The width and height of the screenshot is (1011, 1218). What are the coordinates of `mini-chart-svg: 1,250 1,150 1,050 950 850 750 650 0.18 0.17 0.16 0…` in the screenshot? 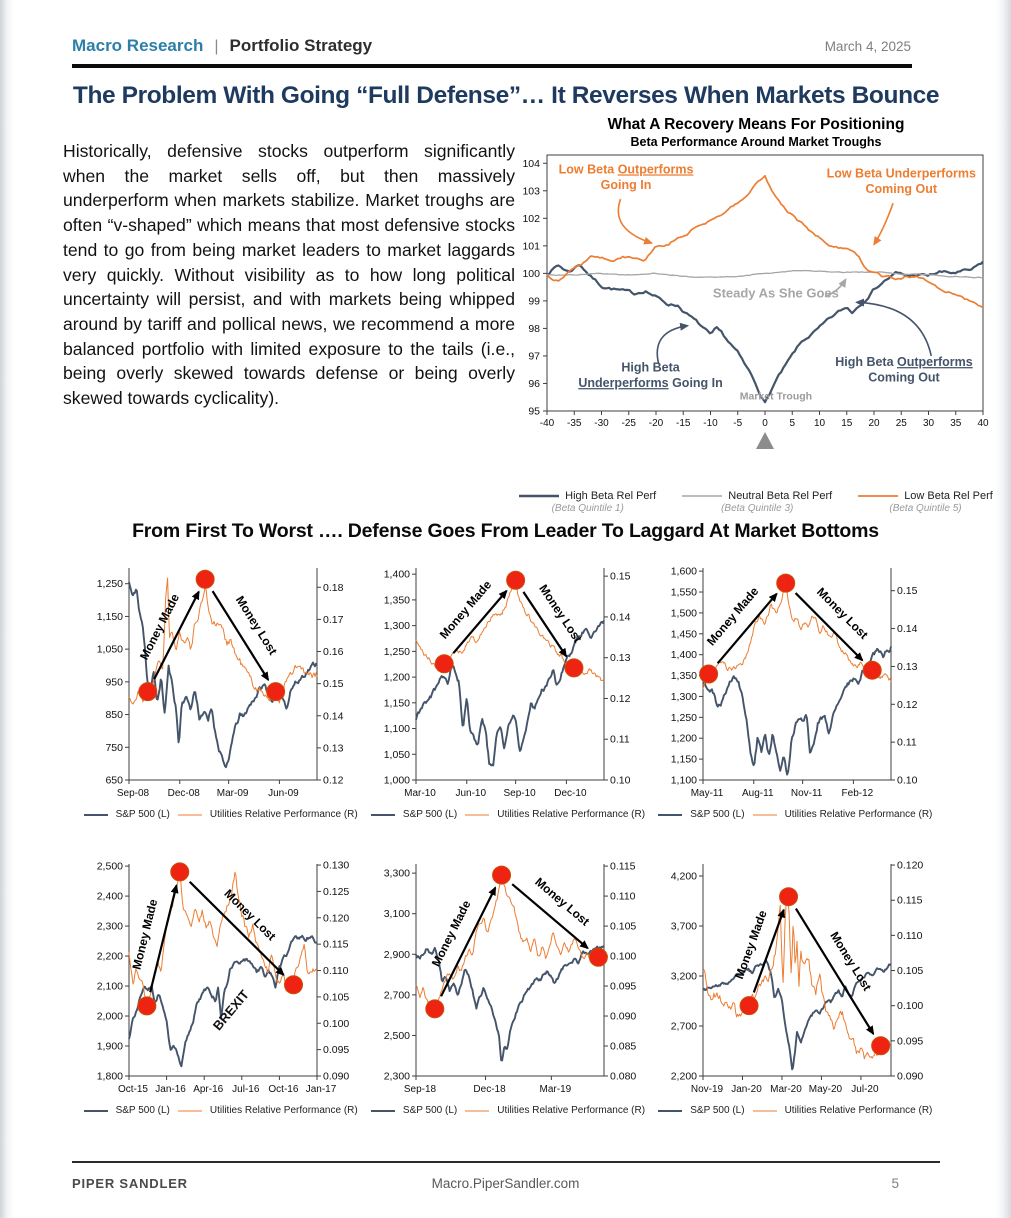 It's located at (220, 683).